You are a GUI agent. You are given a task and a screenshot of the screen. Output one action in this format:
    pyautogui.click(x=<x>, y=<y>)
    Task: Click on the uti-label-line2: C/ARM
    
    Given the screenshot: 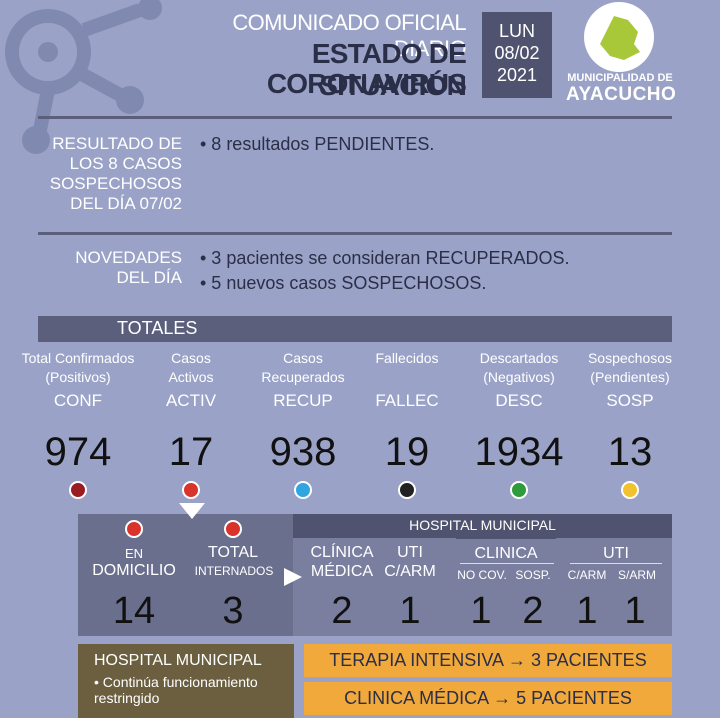 What is the action you would take?
    pyautogui.click(x=410, y=571)
    